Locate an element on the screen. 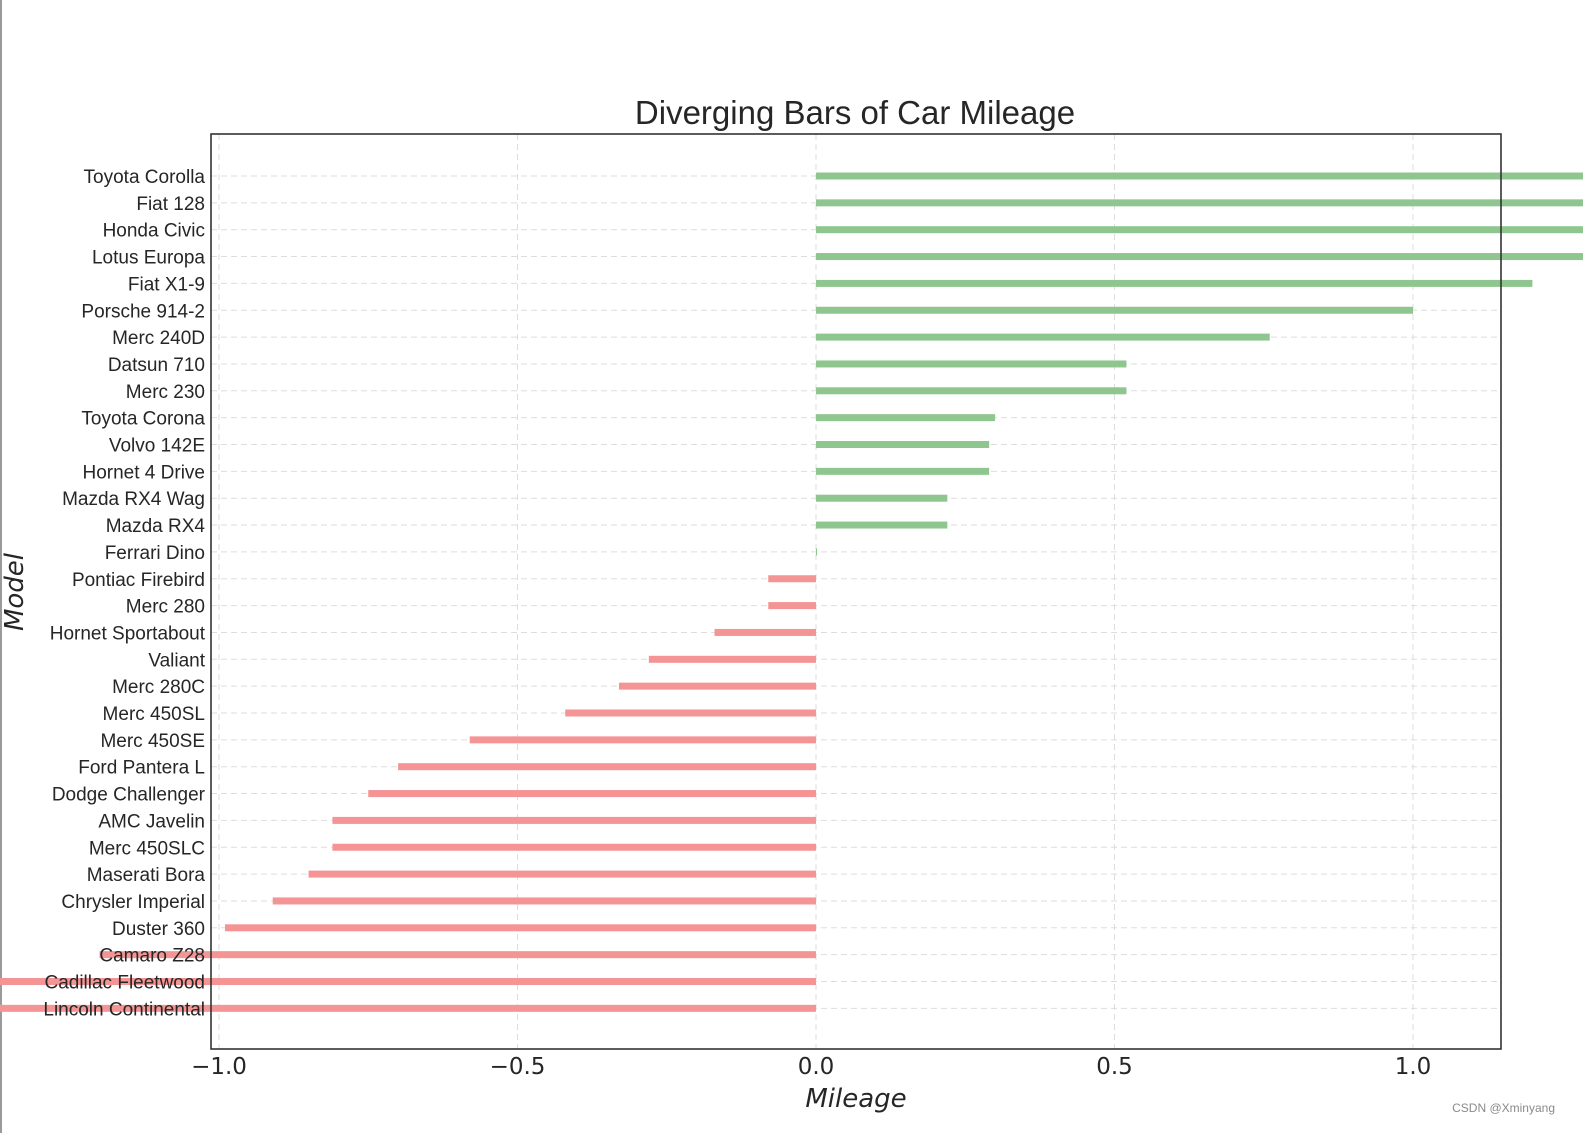 This screenshot has width=1583, height=1133. y-tick-label: Merc 450SE is located at coordinates (152, 741).